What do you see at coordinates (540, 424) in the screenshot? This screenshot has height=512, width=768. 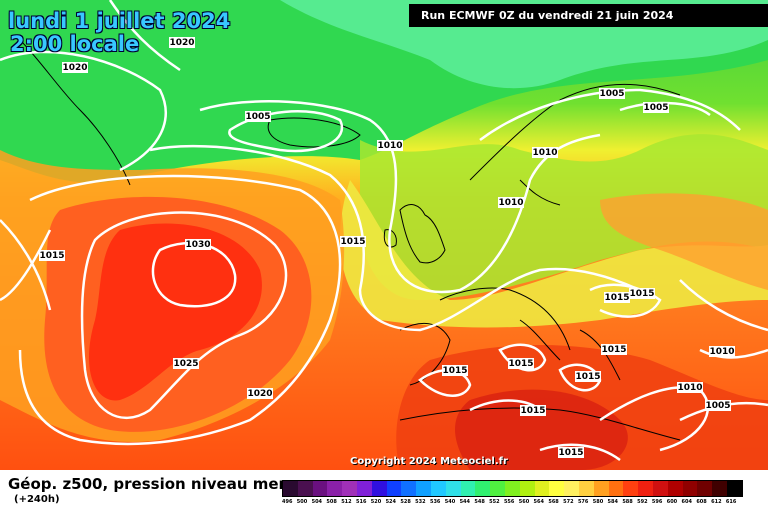 I see `north-africa-coast` at bounding box center [540, 424].